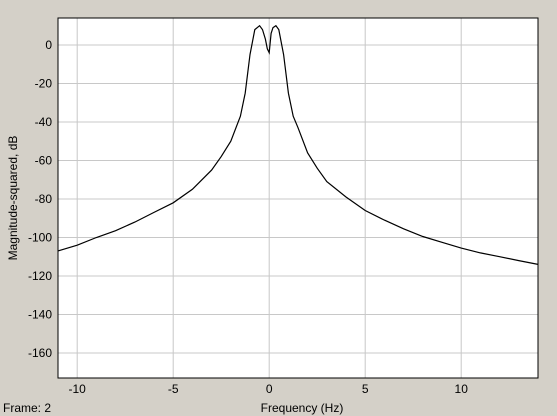 This screenshot has width=557, height=416. What do you see at coordinates (13, 198) in the screenshot?
I see `y-axis-title: Magnitude-squared, dB` at bounding box center [13, 198].